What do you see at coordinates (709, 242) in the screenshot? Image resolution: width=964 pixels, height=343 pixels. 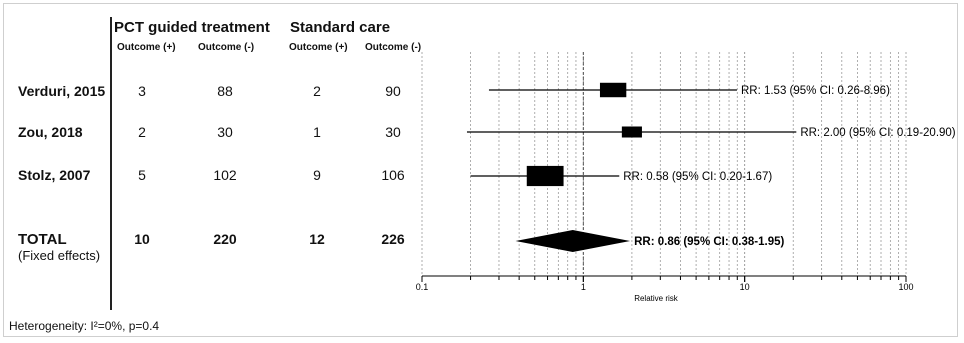 I see `pooled-rr-label: RR: 0.86 (95% CI: 0.38-1.95)` at bounding box center [709, 242].